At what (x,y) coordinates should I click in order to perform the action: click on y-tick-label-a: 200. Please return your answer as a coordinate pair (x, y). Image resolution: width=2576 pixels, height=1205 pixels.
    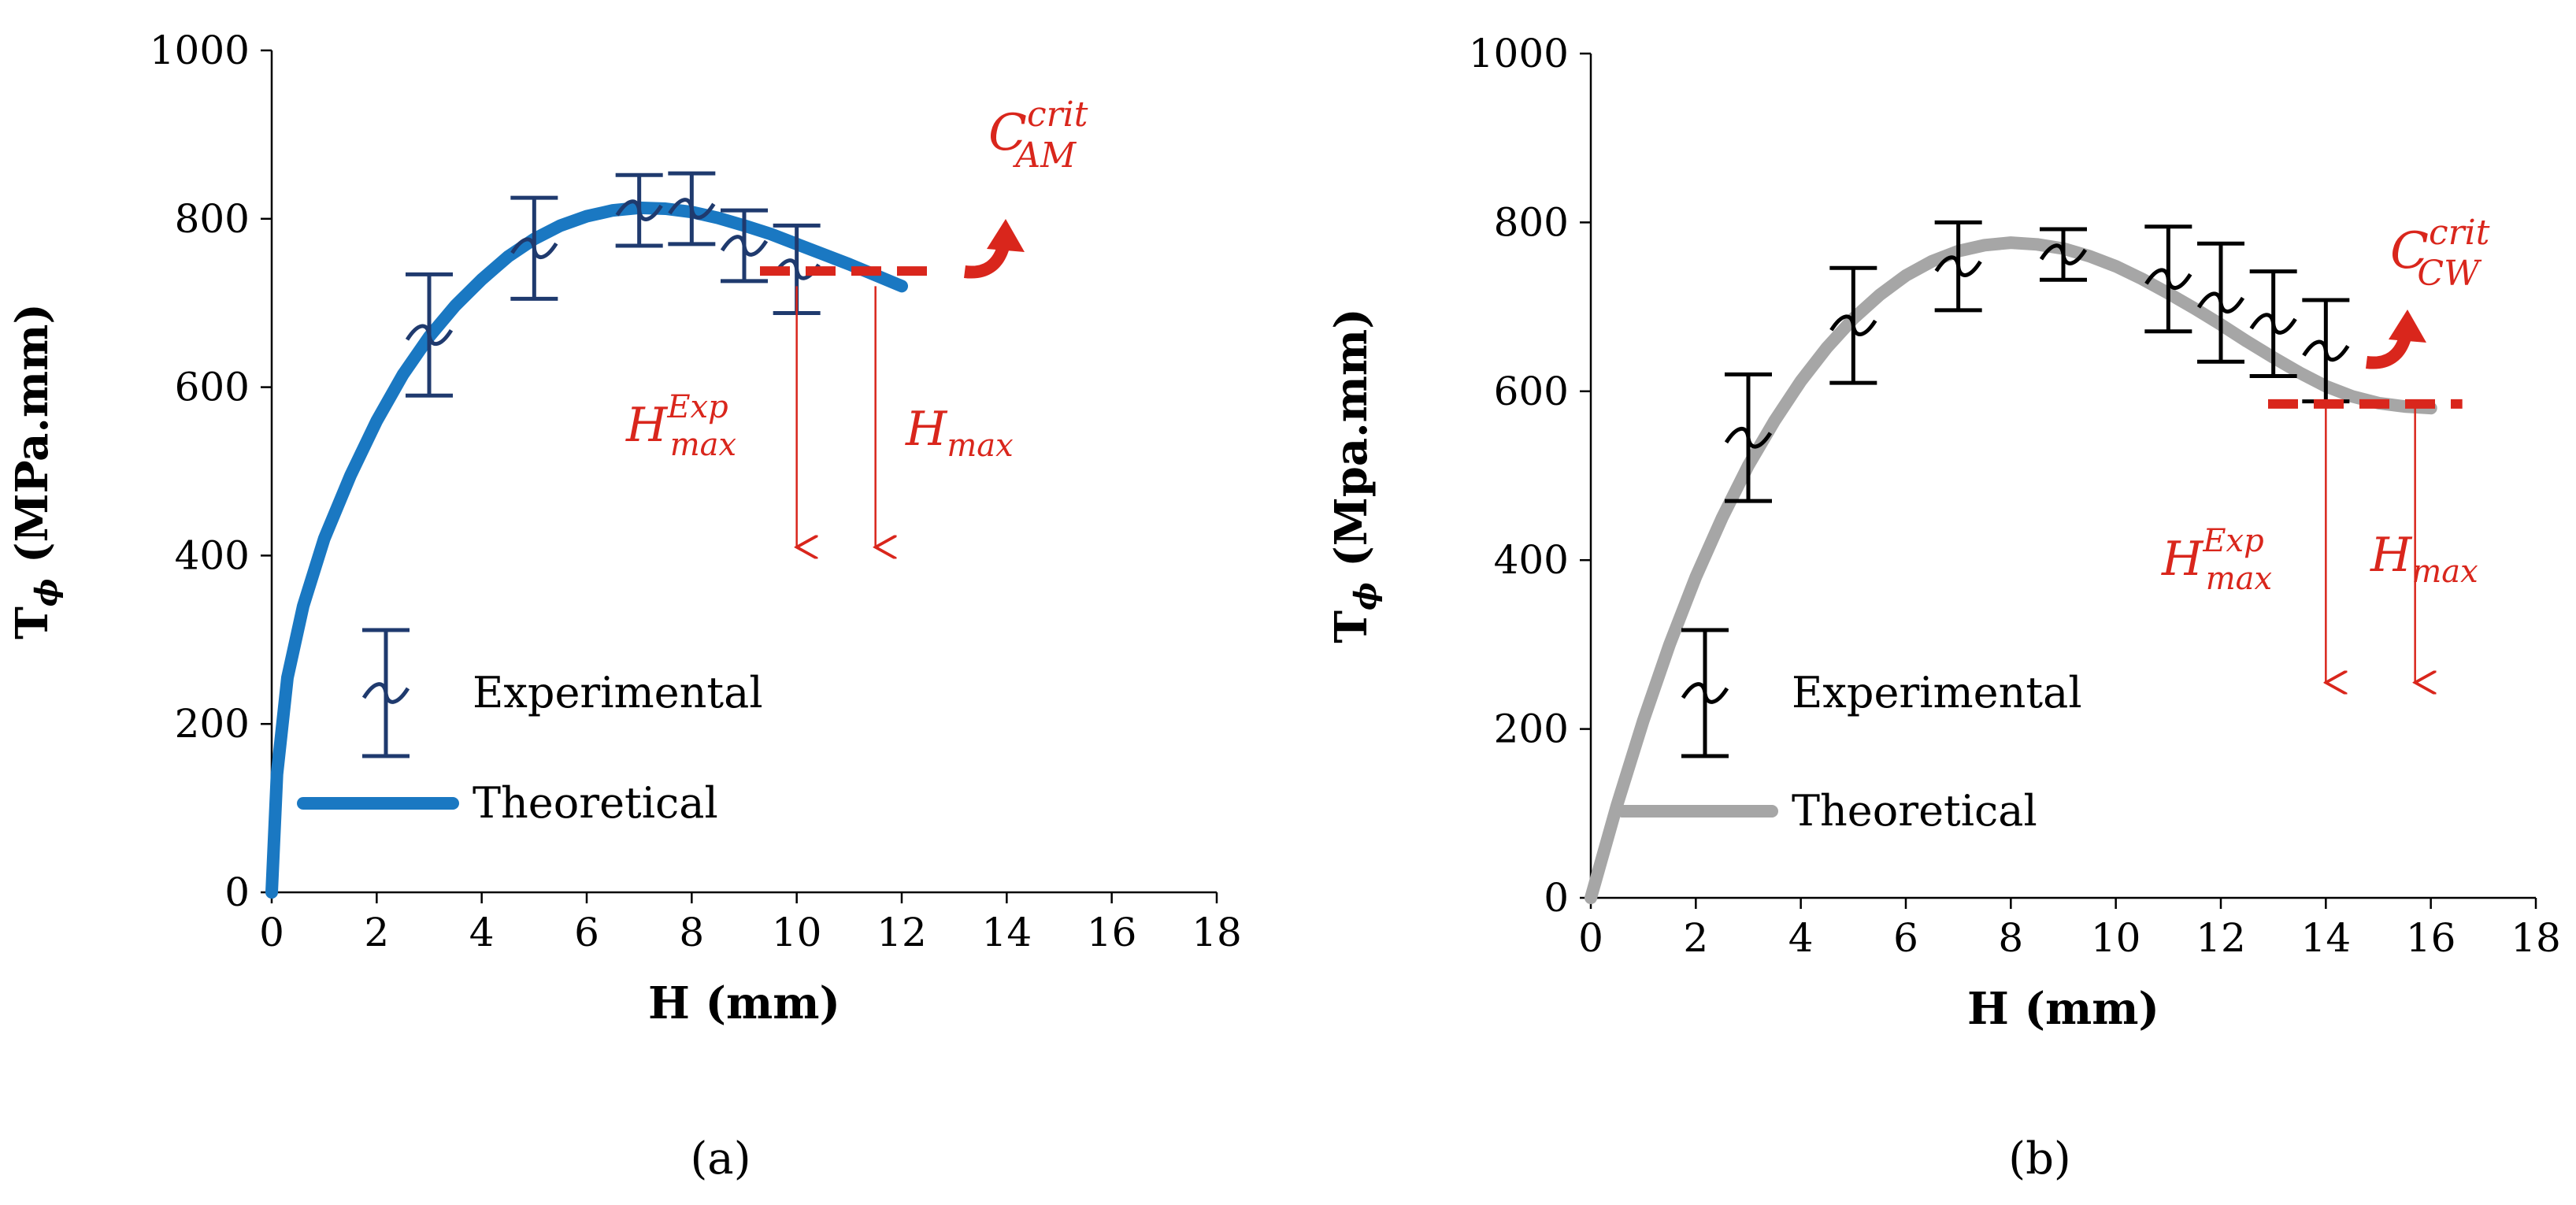
    Looking at the image, I should click on (212, 724).